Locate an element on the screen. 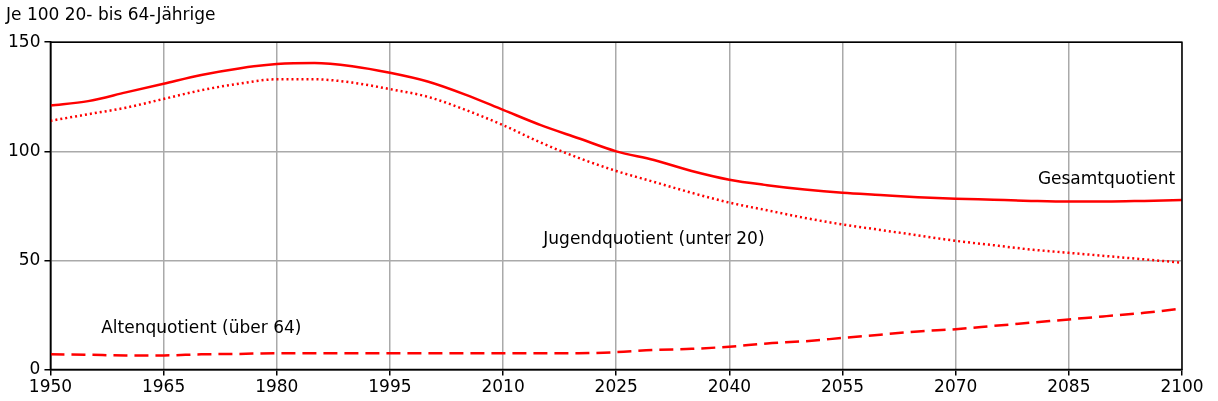 The height and width of the screenshot is (401, 1218). y-tick-label: 100 is located at coordinates (24, 149).